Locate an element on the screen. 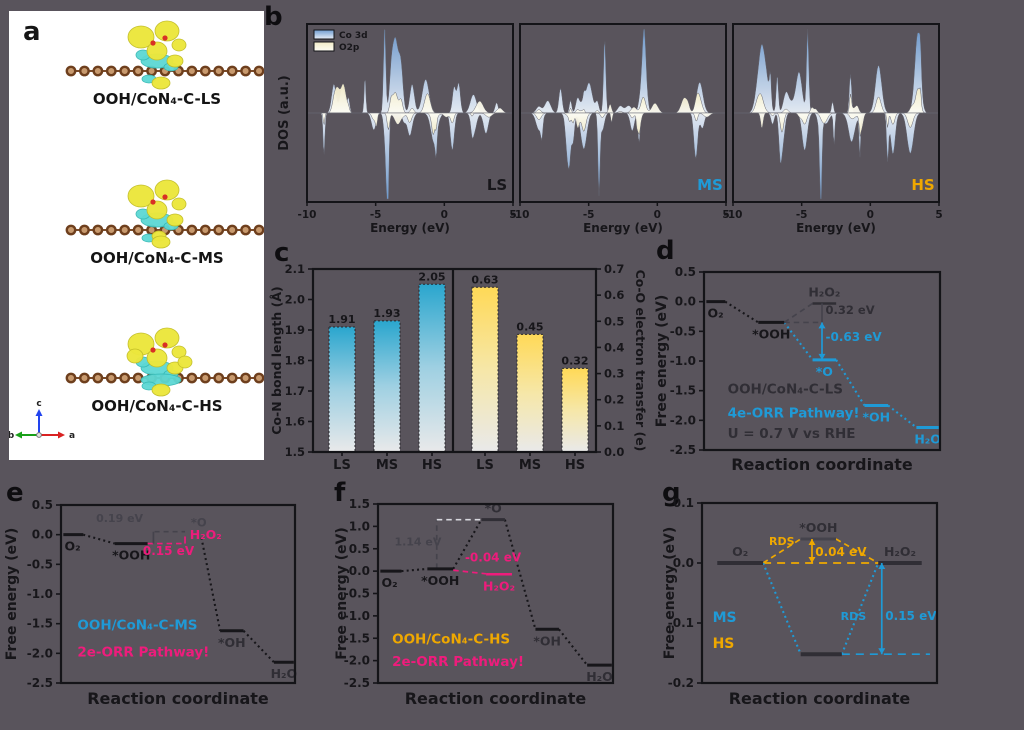 The height and width of the screenshot is (730, 1024). y-axis-label: Free energy (eV) is located at coordinates (12, 594).